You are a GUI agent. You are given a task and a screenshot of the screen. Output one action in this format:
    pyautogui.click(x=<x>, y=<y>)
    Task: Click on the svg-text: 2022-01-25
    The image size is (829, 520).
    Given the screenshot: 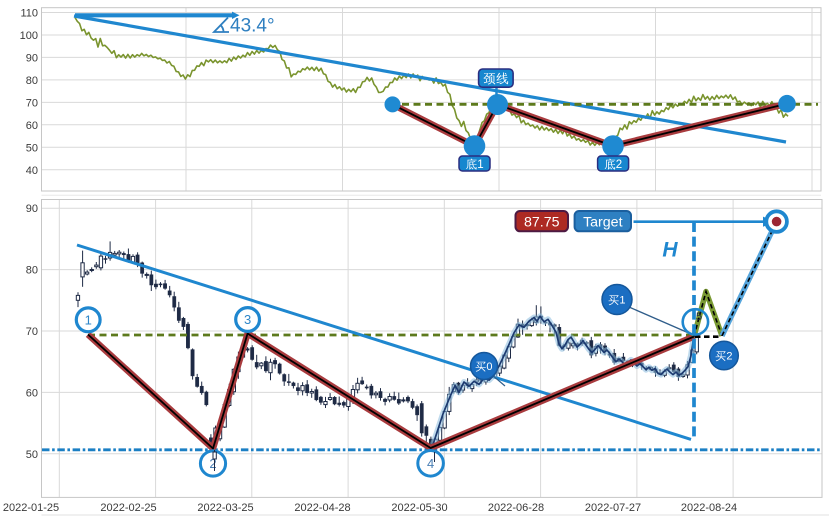 What is the action you would take?
    pyautogui.click(x=31, y=508)
    